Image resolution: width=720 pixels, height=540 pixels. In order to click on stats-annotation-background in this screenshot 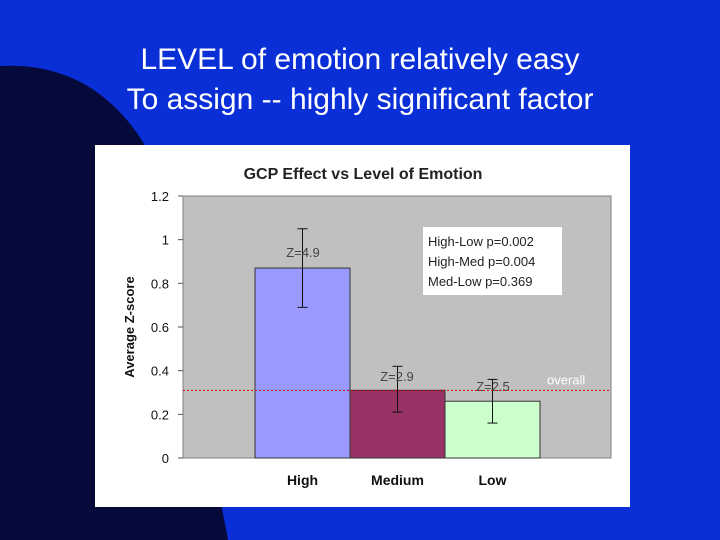, I will do `click(492, 261)`.